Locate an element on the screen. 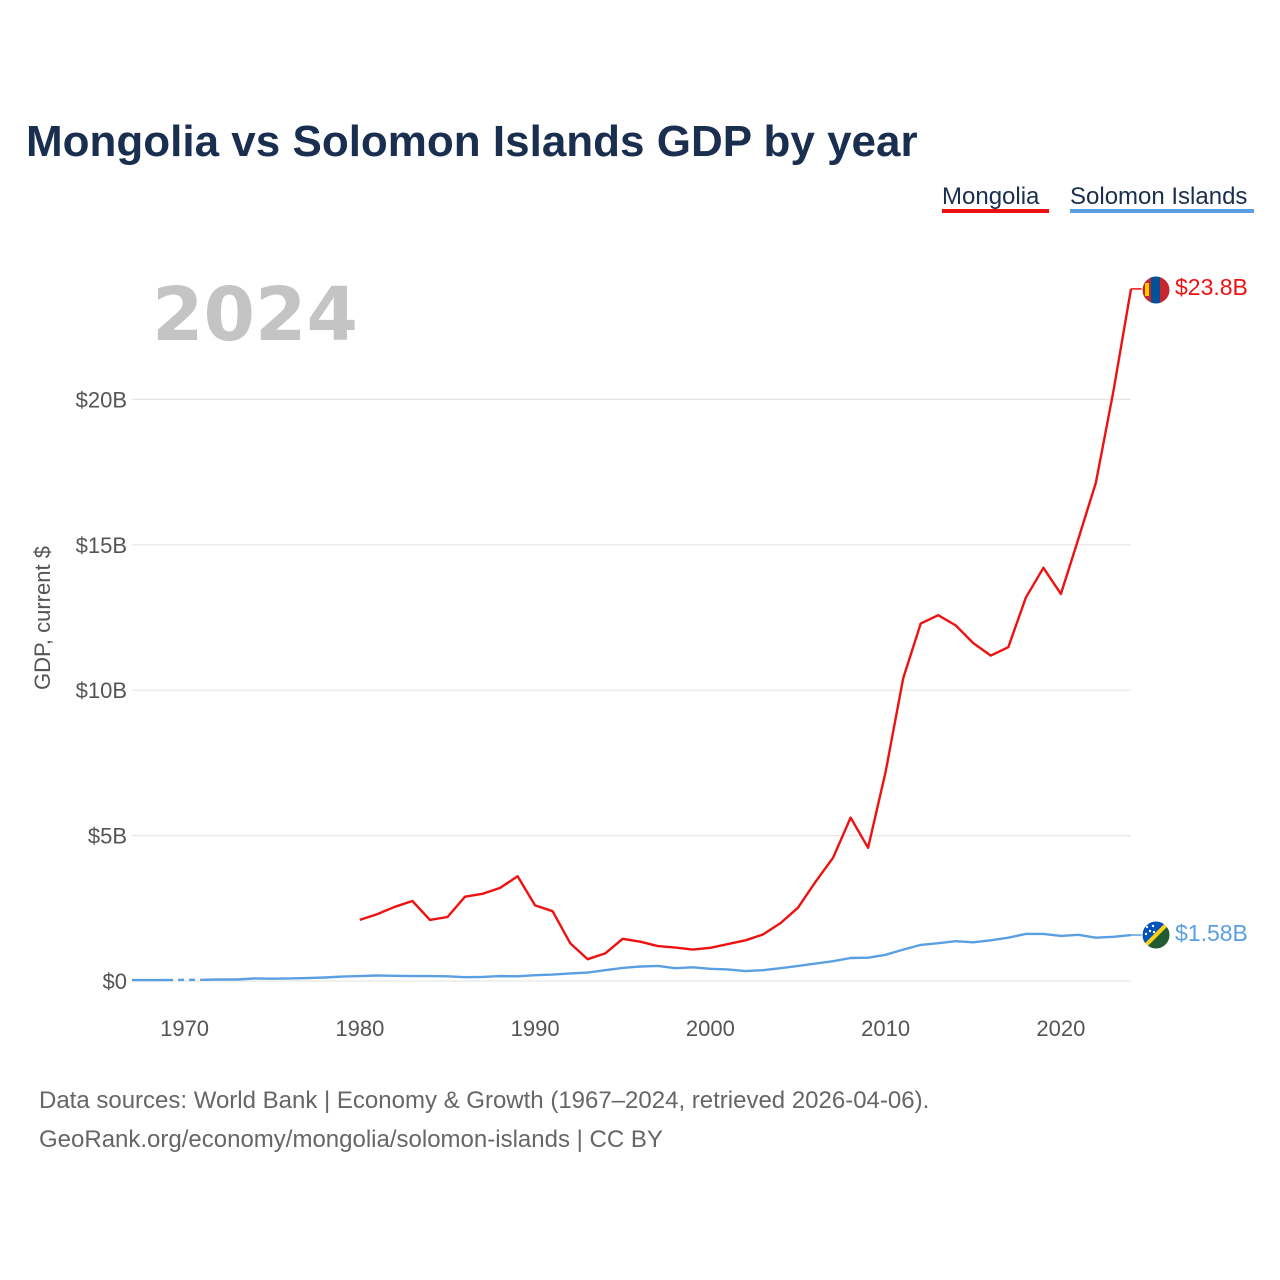  x-tick-label: 2000 is located at coordinates (710, 1028).